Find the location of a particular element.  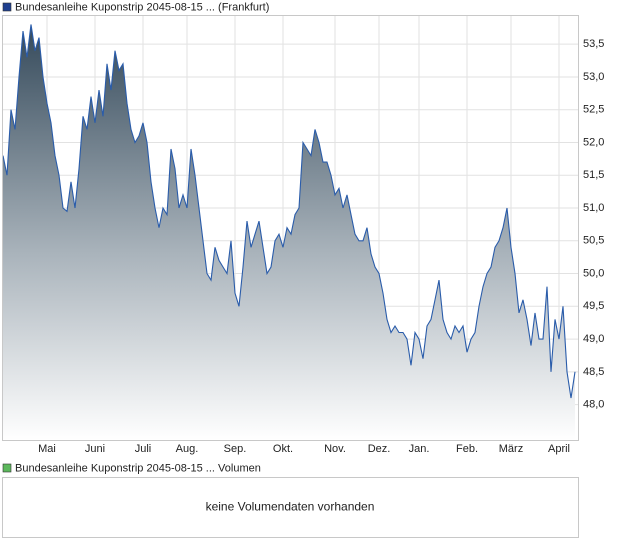

y-tick-label: 48,0 is located at coordinates (593, 405).